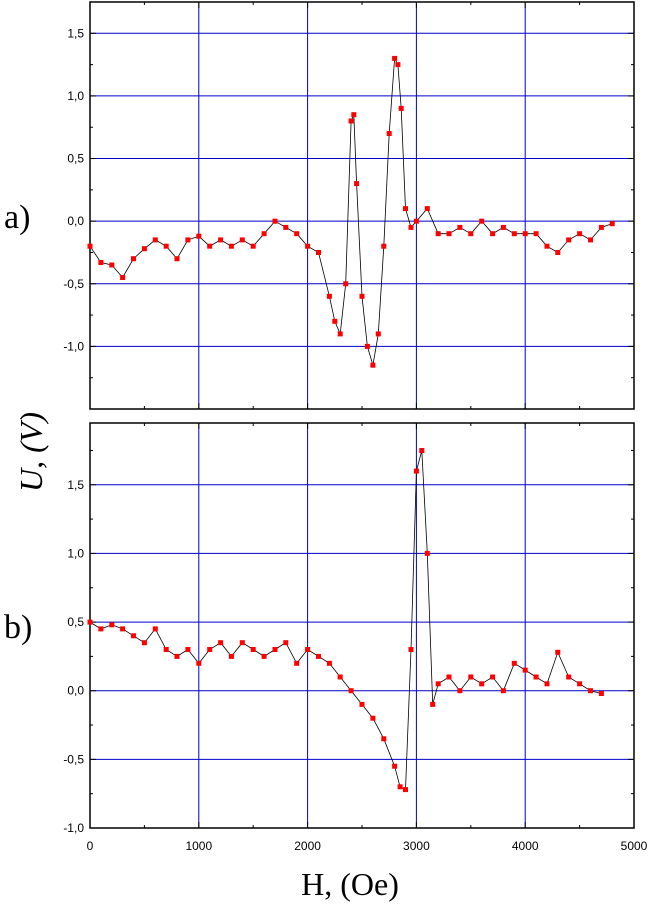 The width and height of the screenshot is (653, 909). Describe the element at coordinates (90, 846) in the screenshot. I see `x-tick-label: 0` at that location.